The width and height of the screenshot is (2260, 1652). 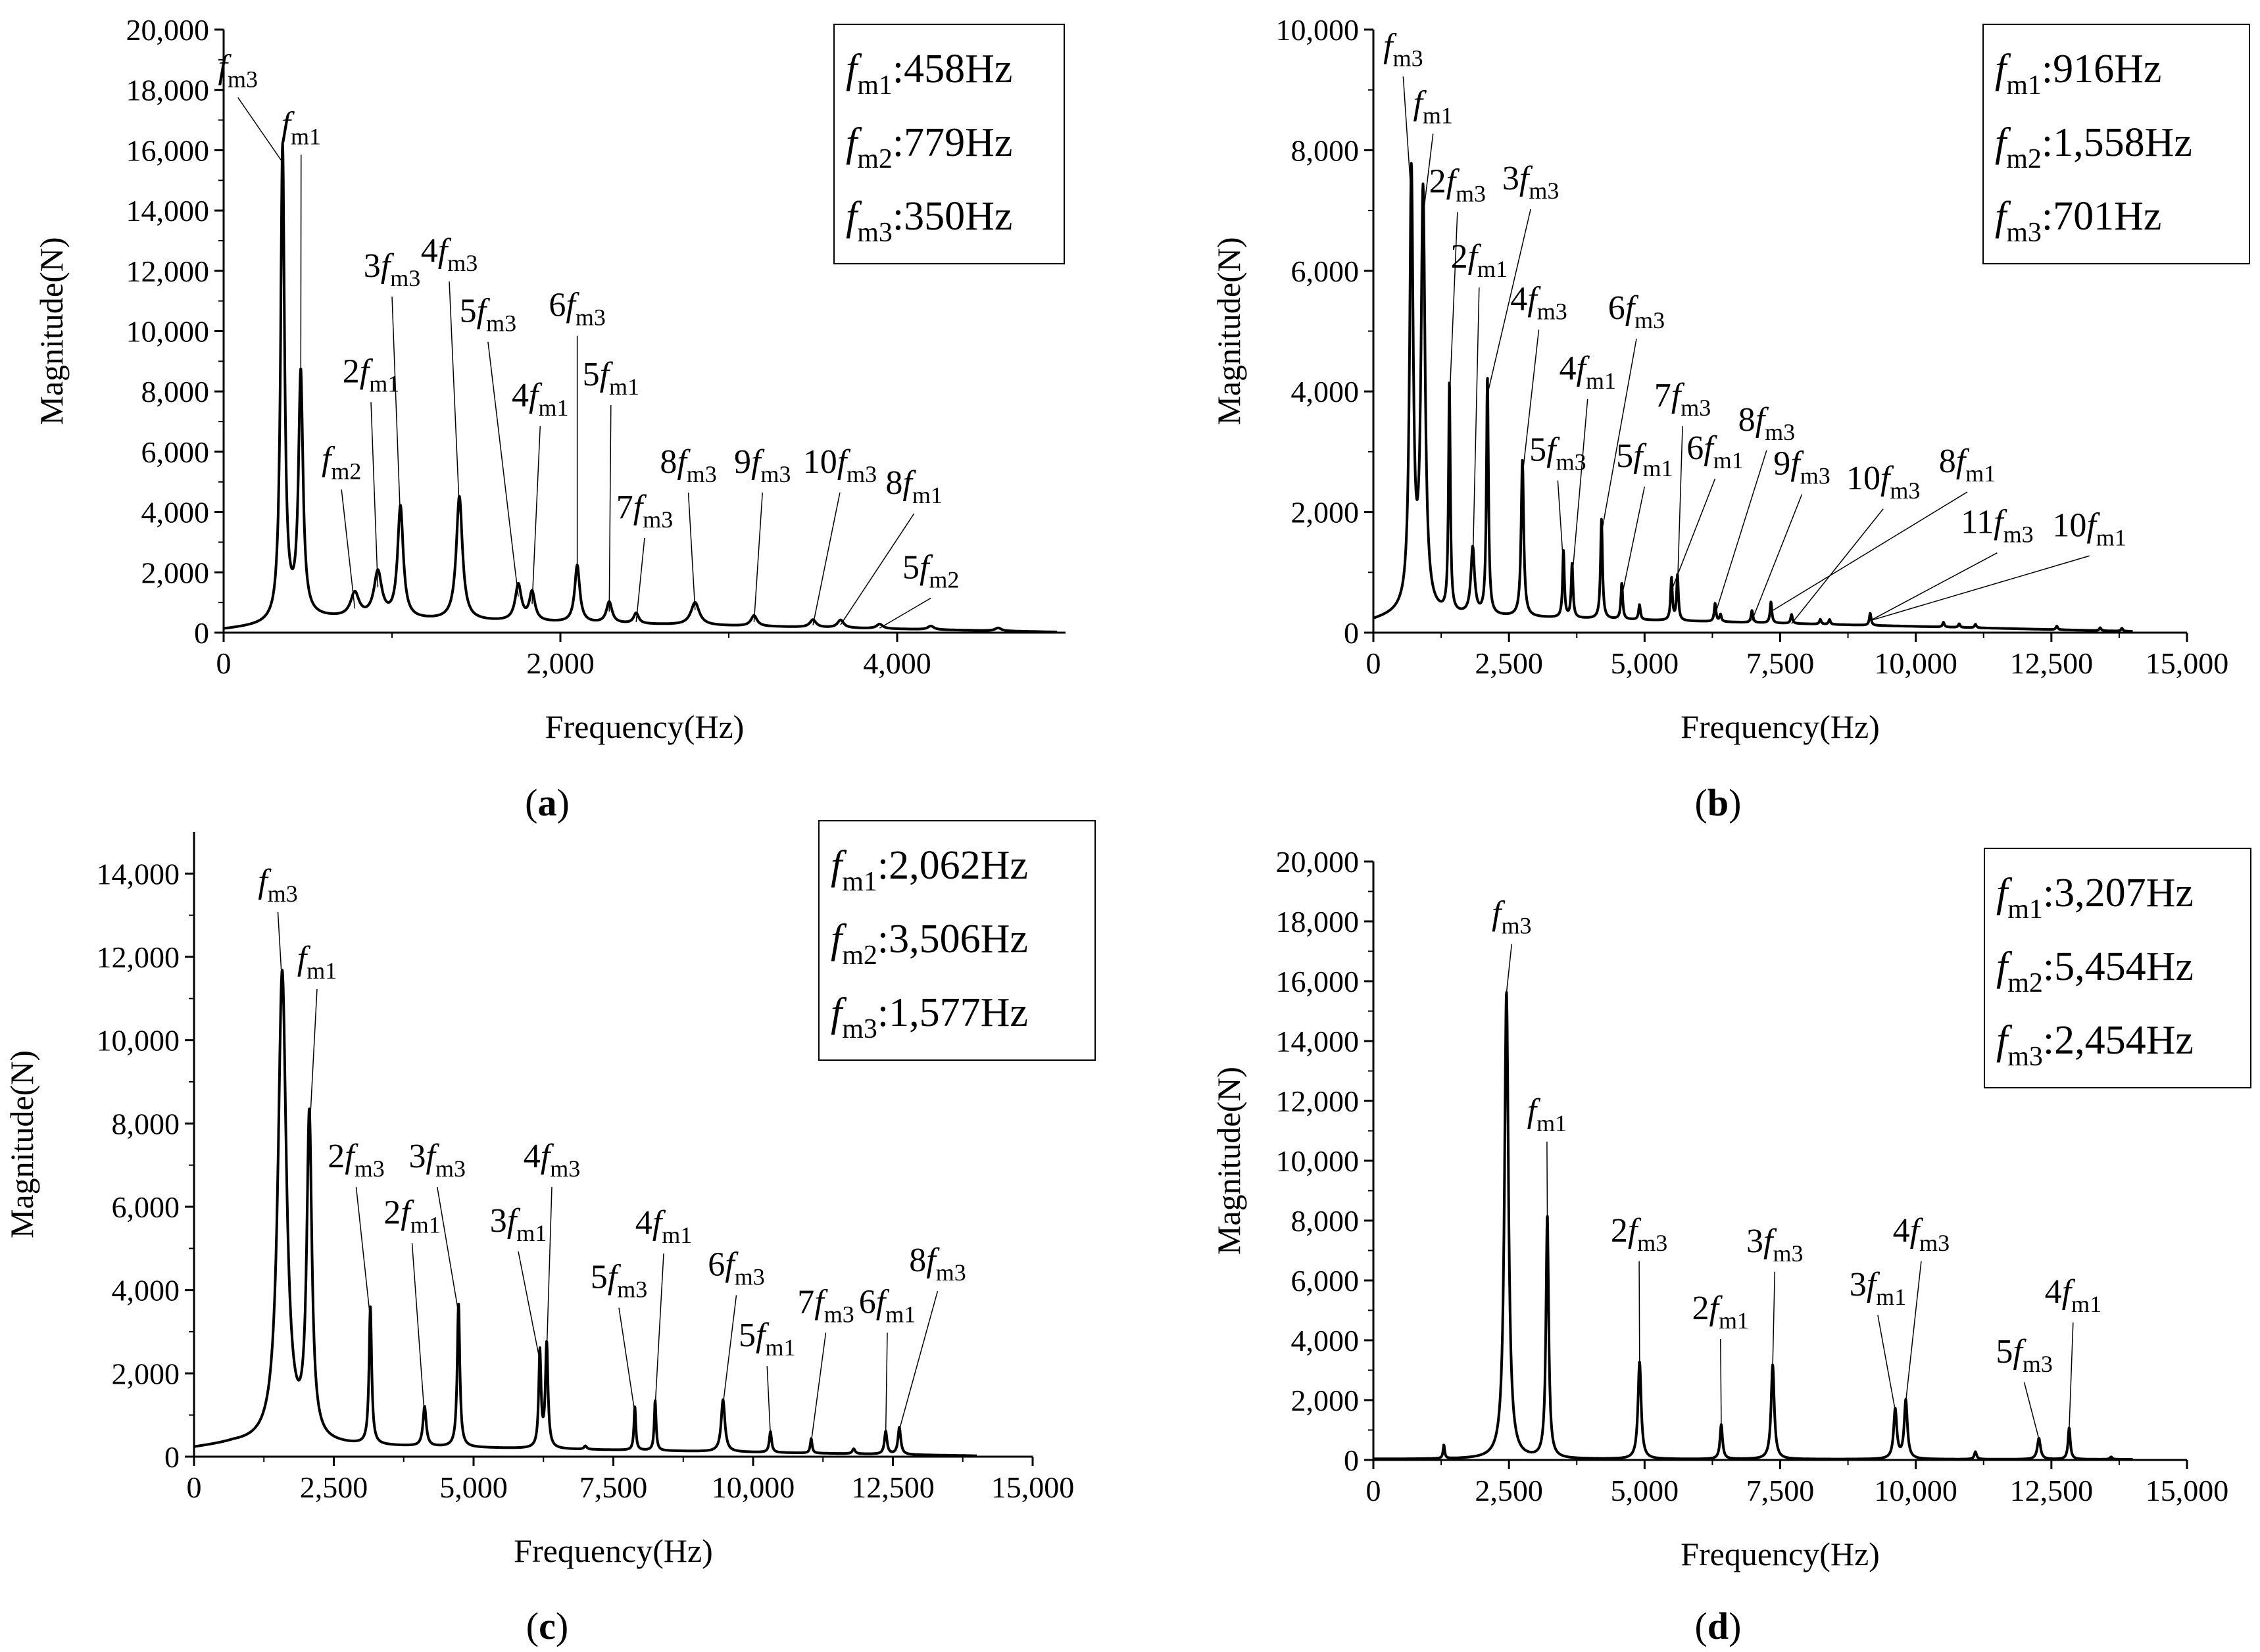 What do you see at coordinates (1373, 663) in the screenshot?
I see `x-tick-label: 0` at bounding box center [1373, 663].